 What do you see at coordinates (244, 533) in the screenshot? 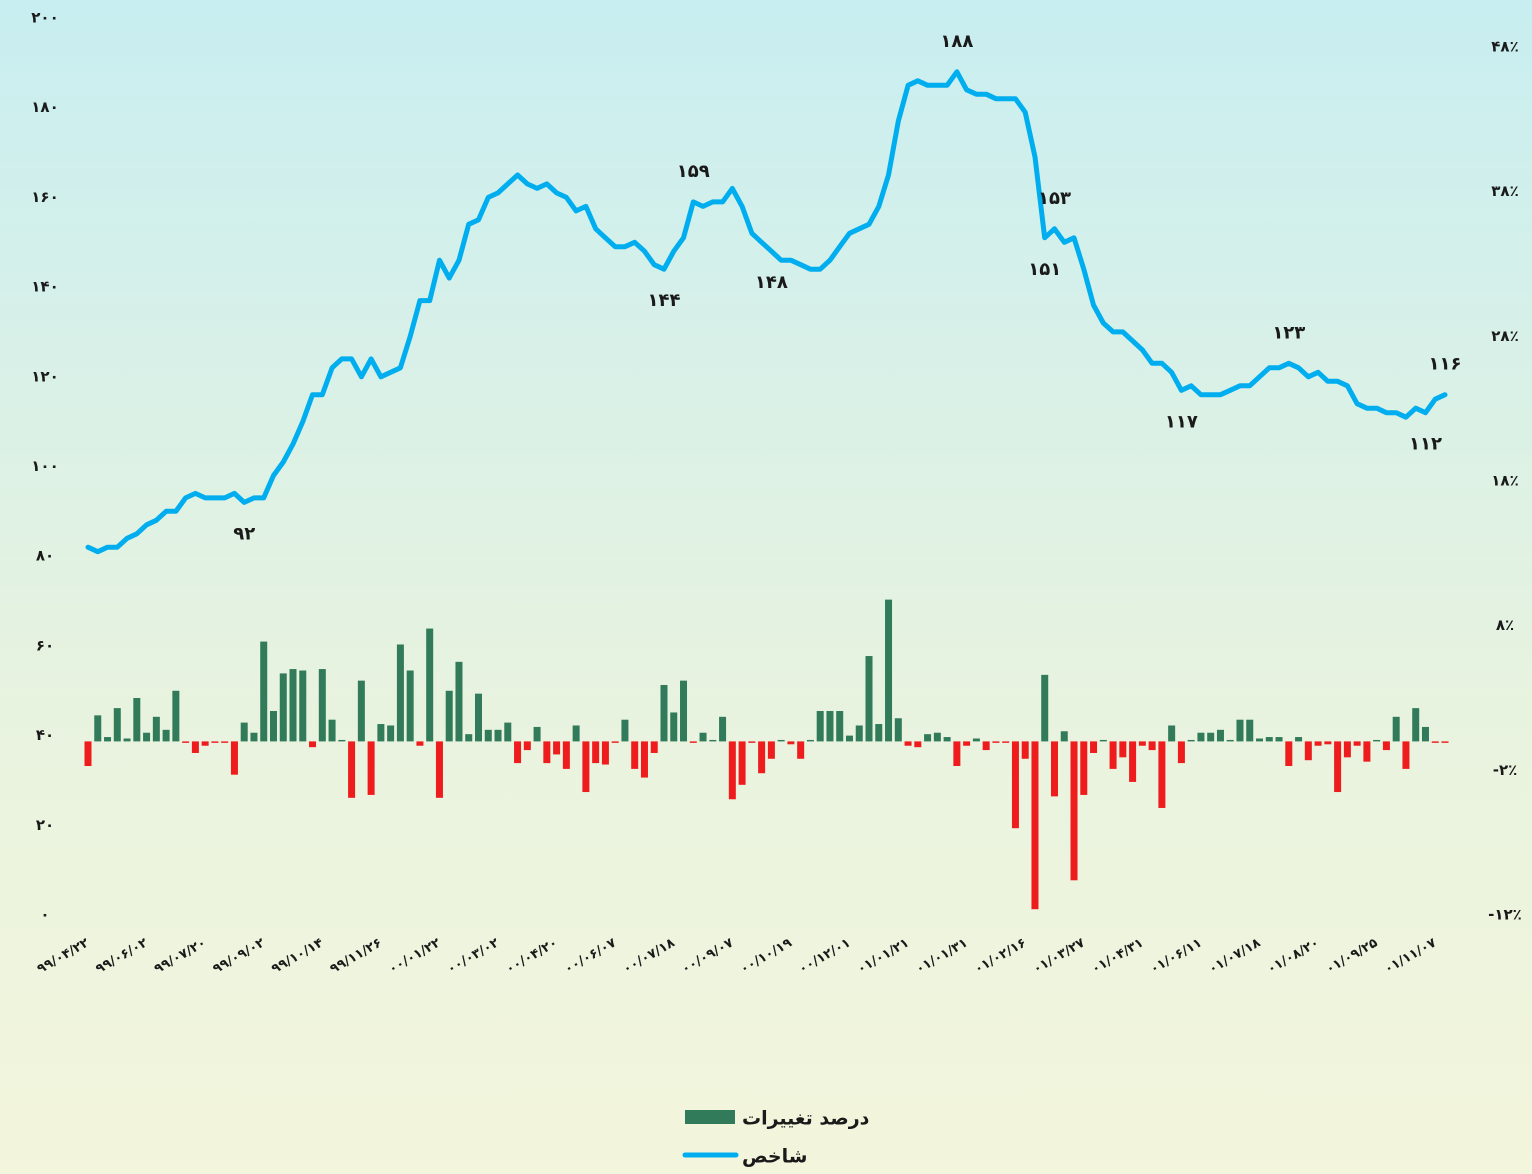
I see `data-label: ۹۲` at bounding box center [244, 533].